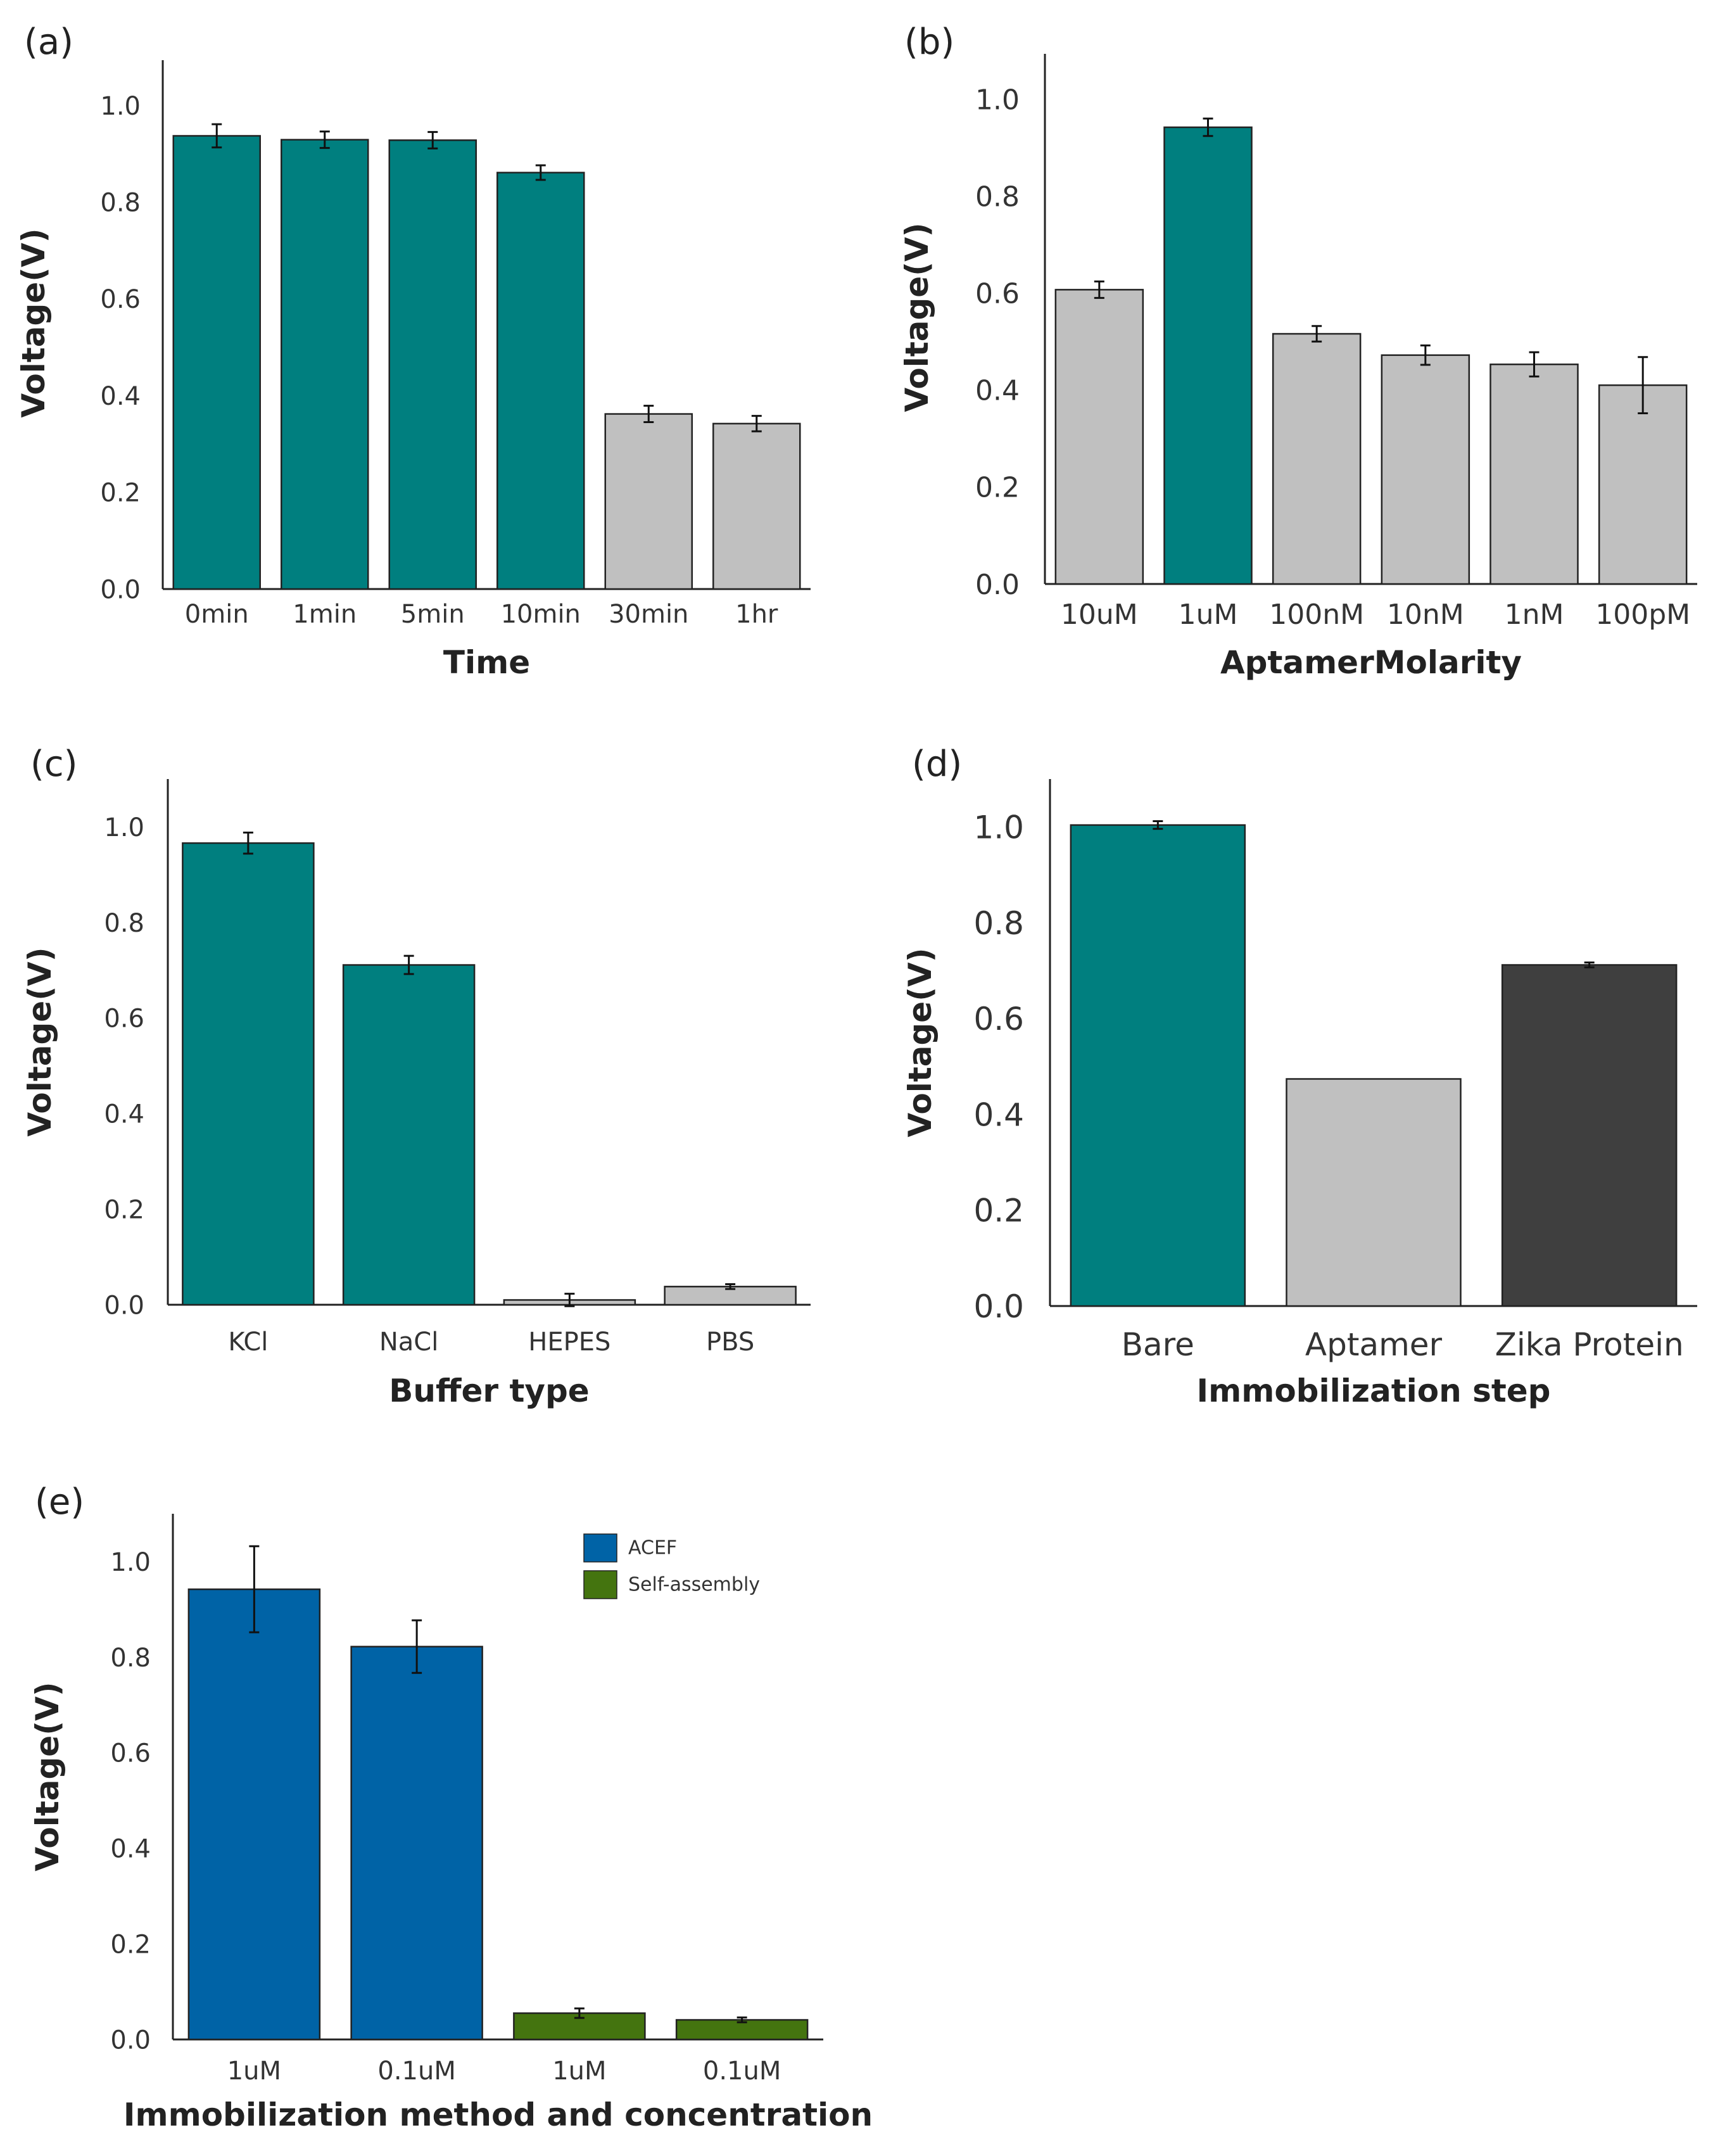 Image resolution: width=1720 pixels, height=2156 pixels. What do you see at coordinates (730, 1342) in the screenshot?
I see `x-tick-label: PBS` at bounding box center [730, 1342].